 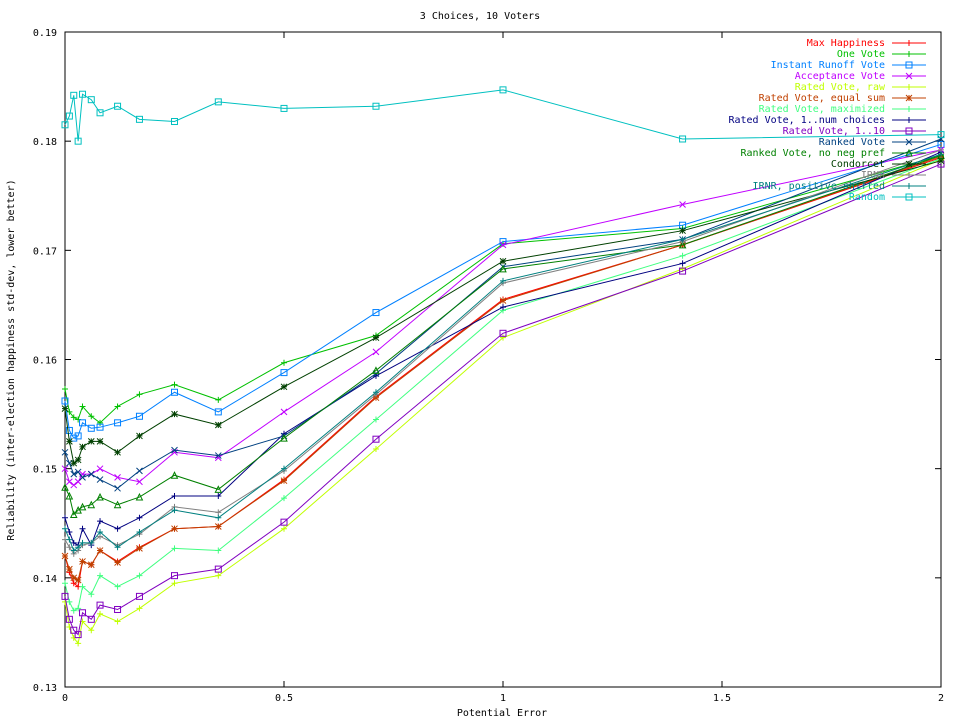 I want to click on legend-entry: Rated Vote, maximized, so click(x=842, y=109).